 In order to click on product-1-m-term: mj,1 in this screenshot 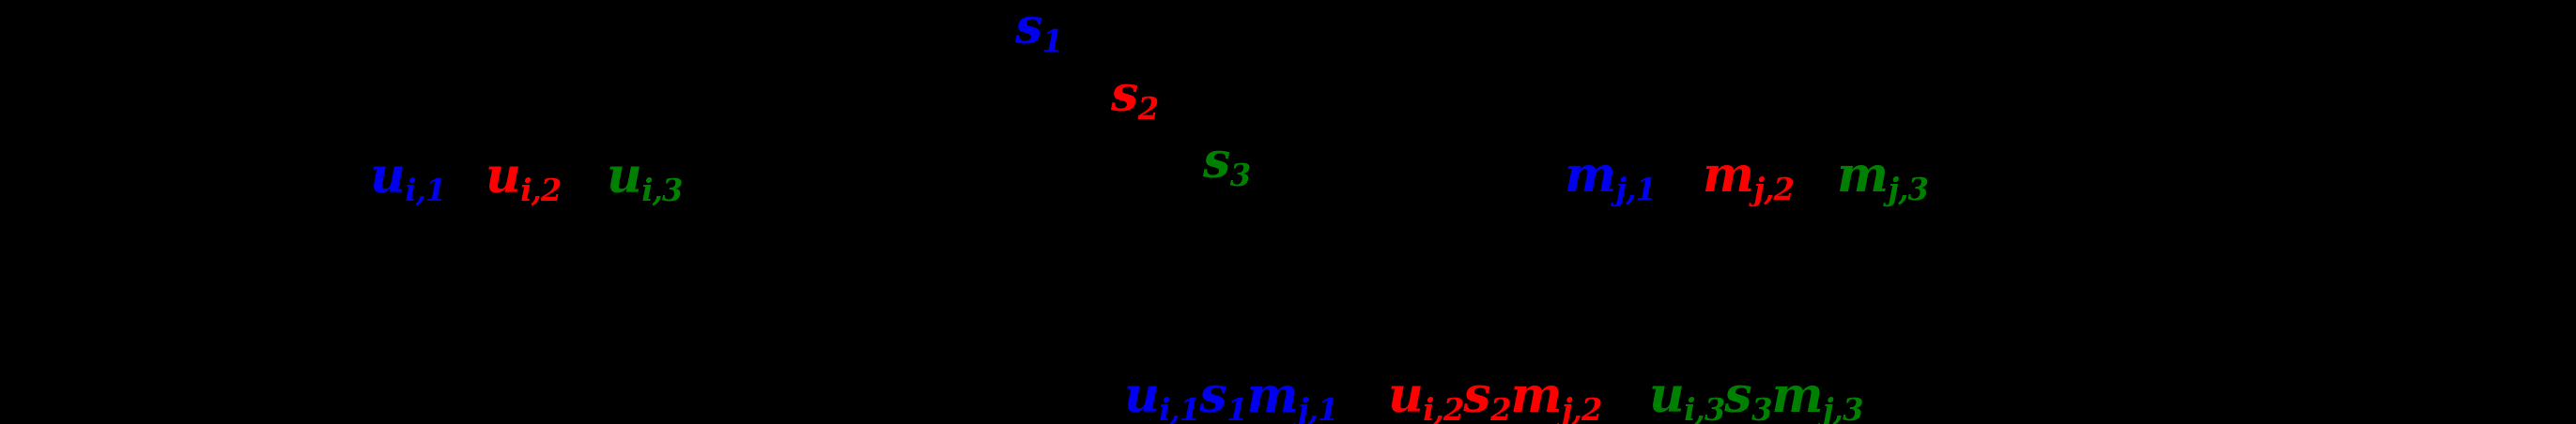, I will do `click(1292, 395)`.